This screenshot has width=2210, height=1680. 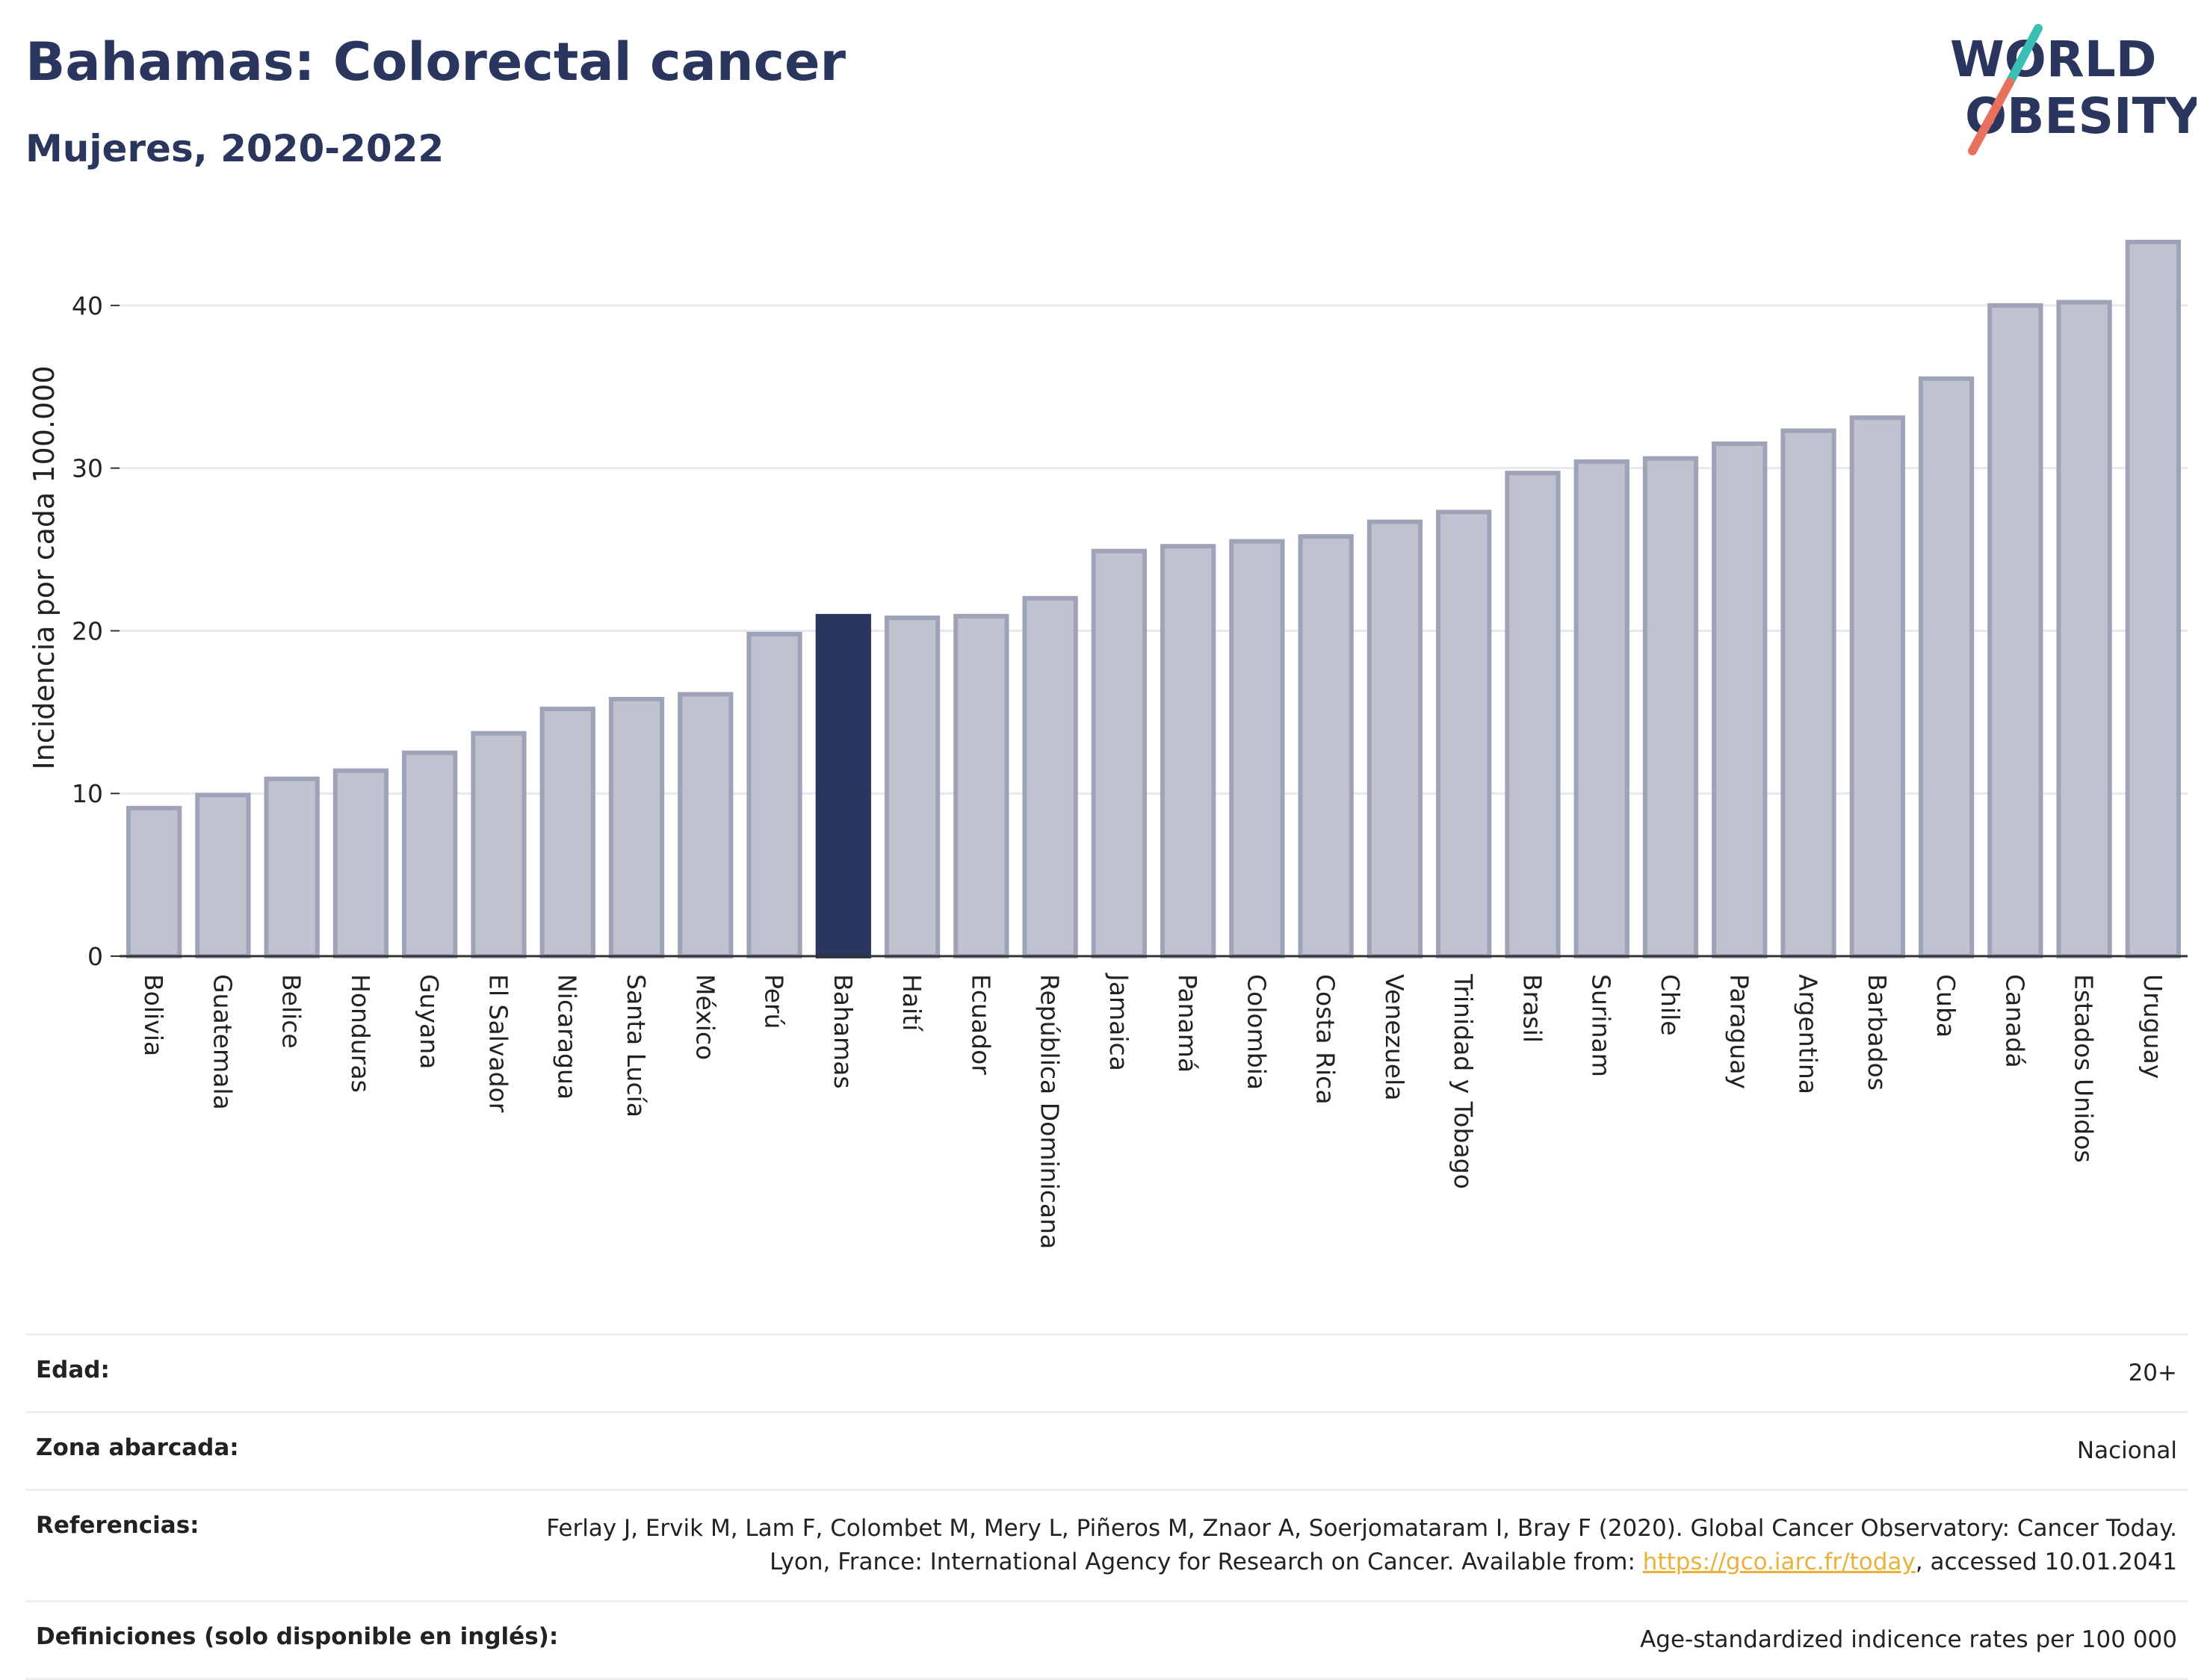 What do you see at coordinates (1050, 1111) in the screenshot?
I see `x-tick-label: República Dominicana` at bounding box center [1050, 1111].